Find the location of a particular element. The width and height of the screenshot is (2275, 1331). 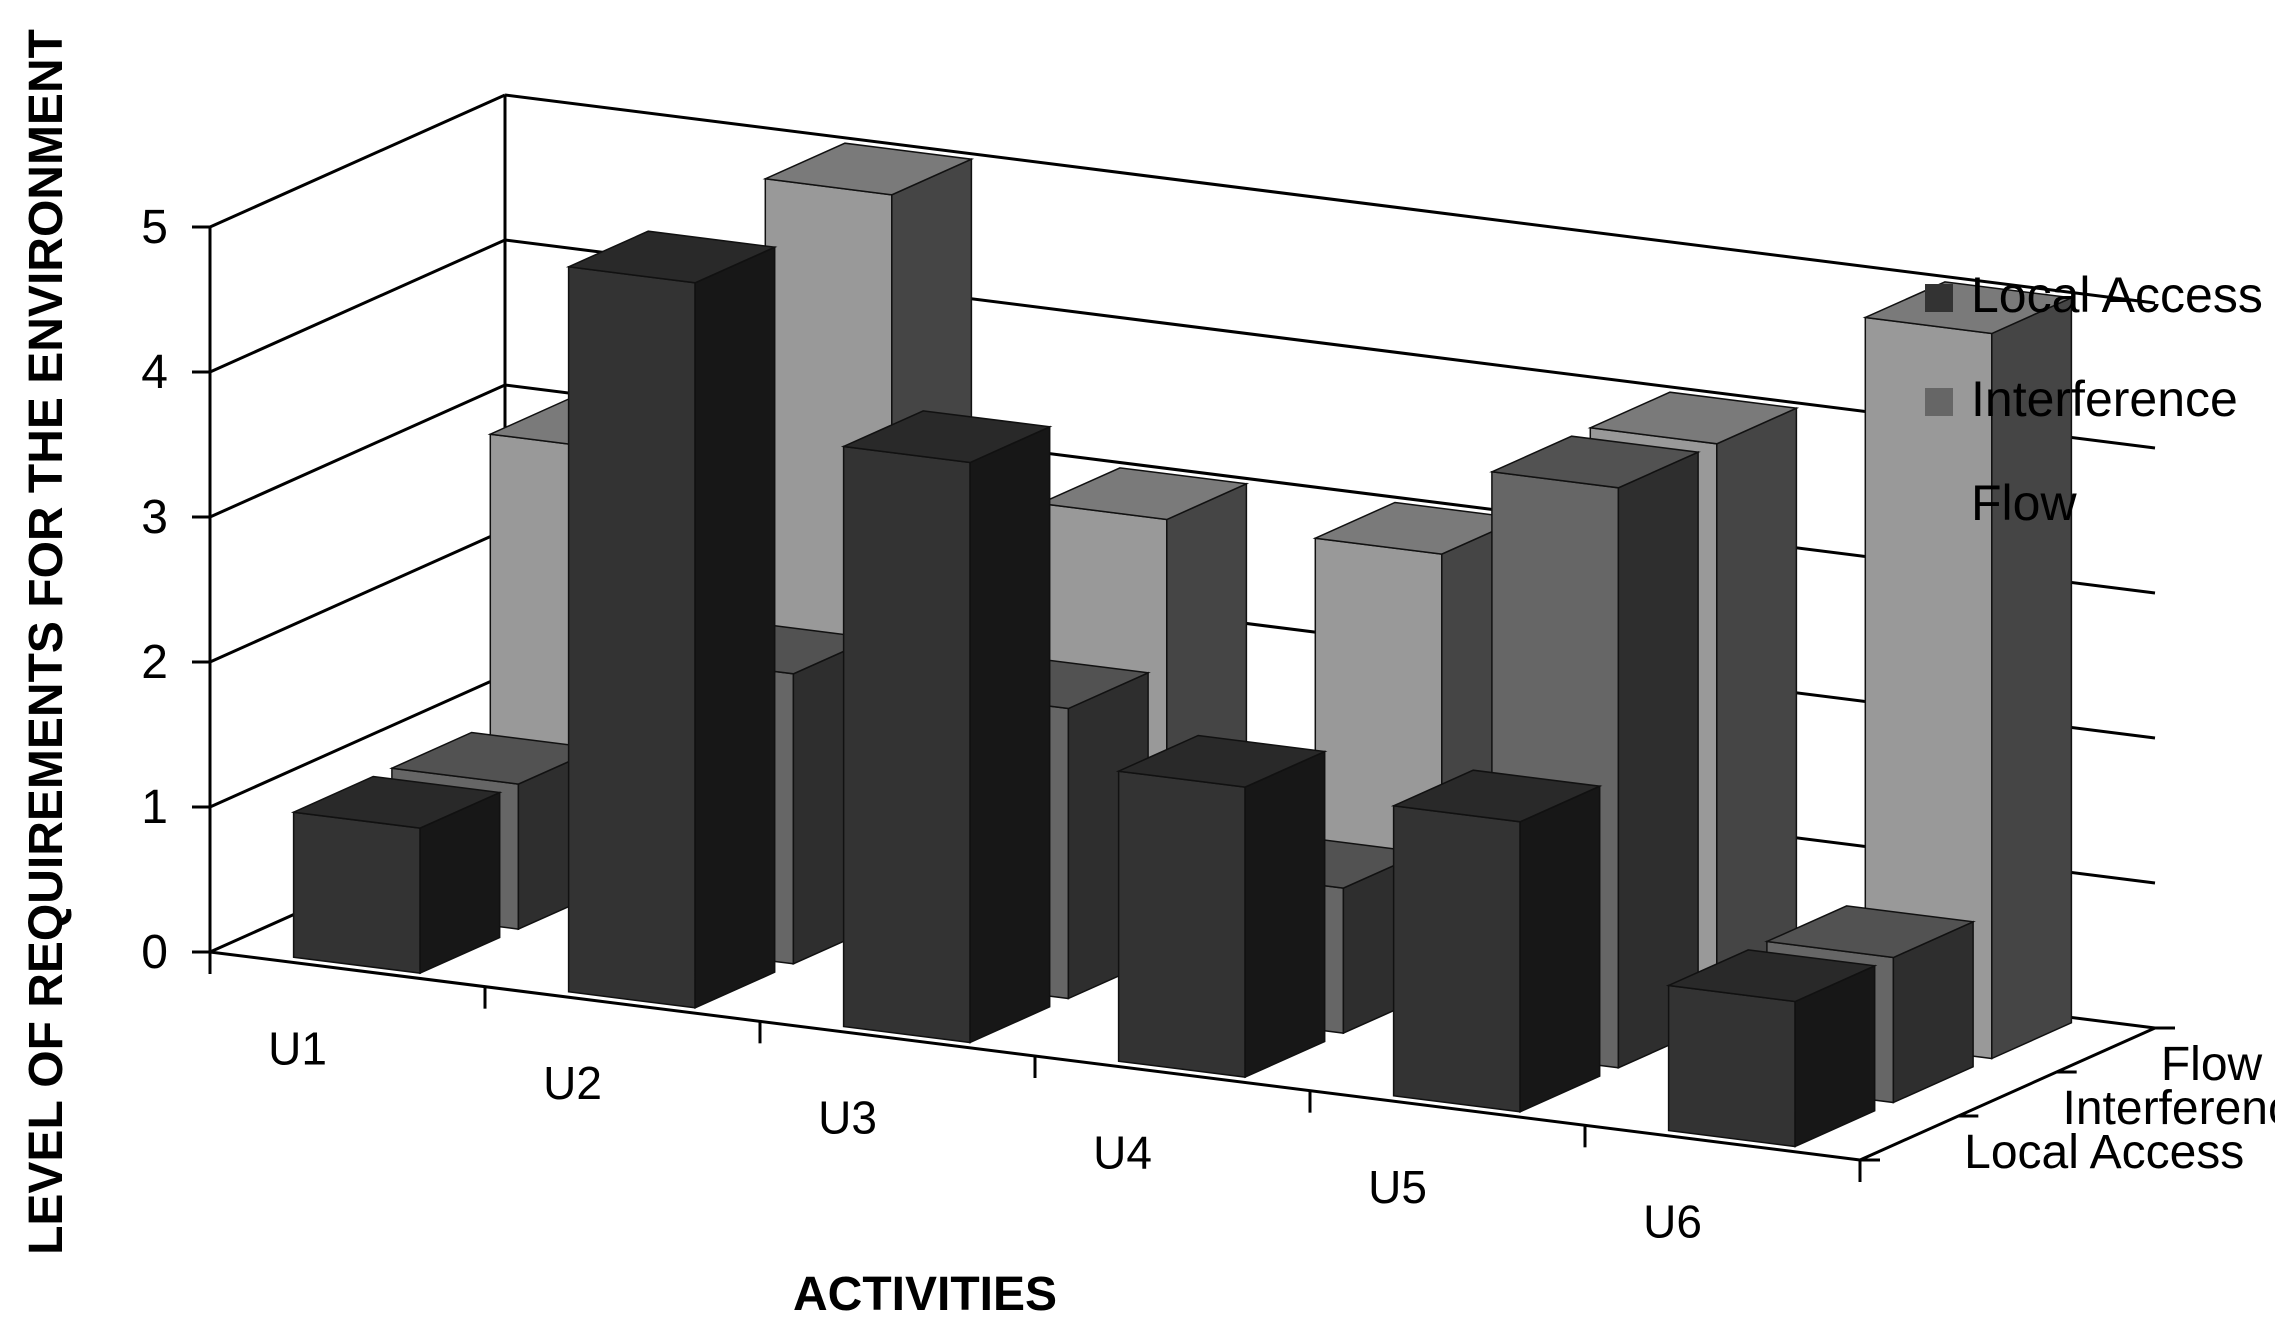

depth-tick-label: Local Access is located at coordinates (2104, 1152).